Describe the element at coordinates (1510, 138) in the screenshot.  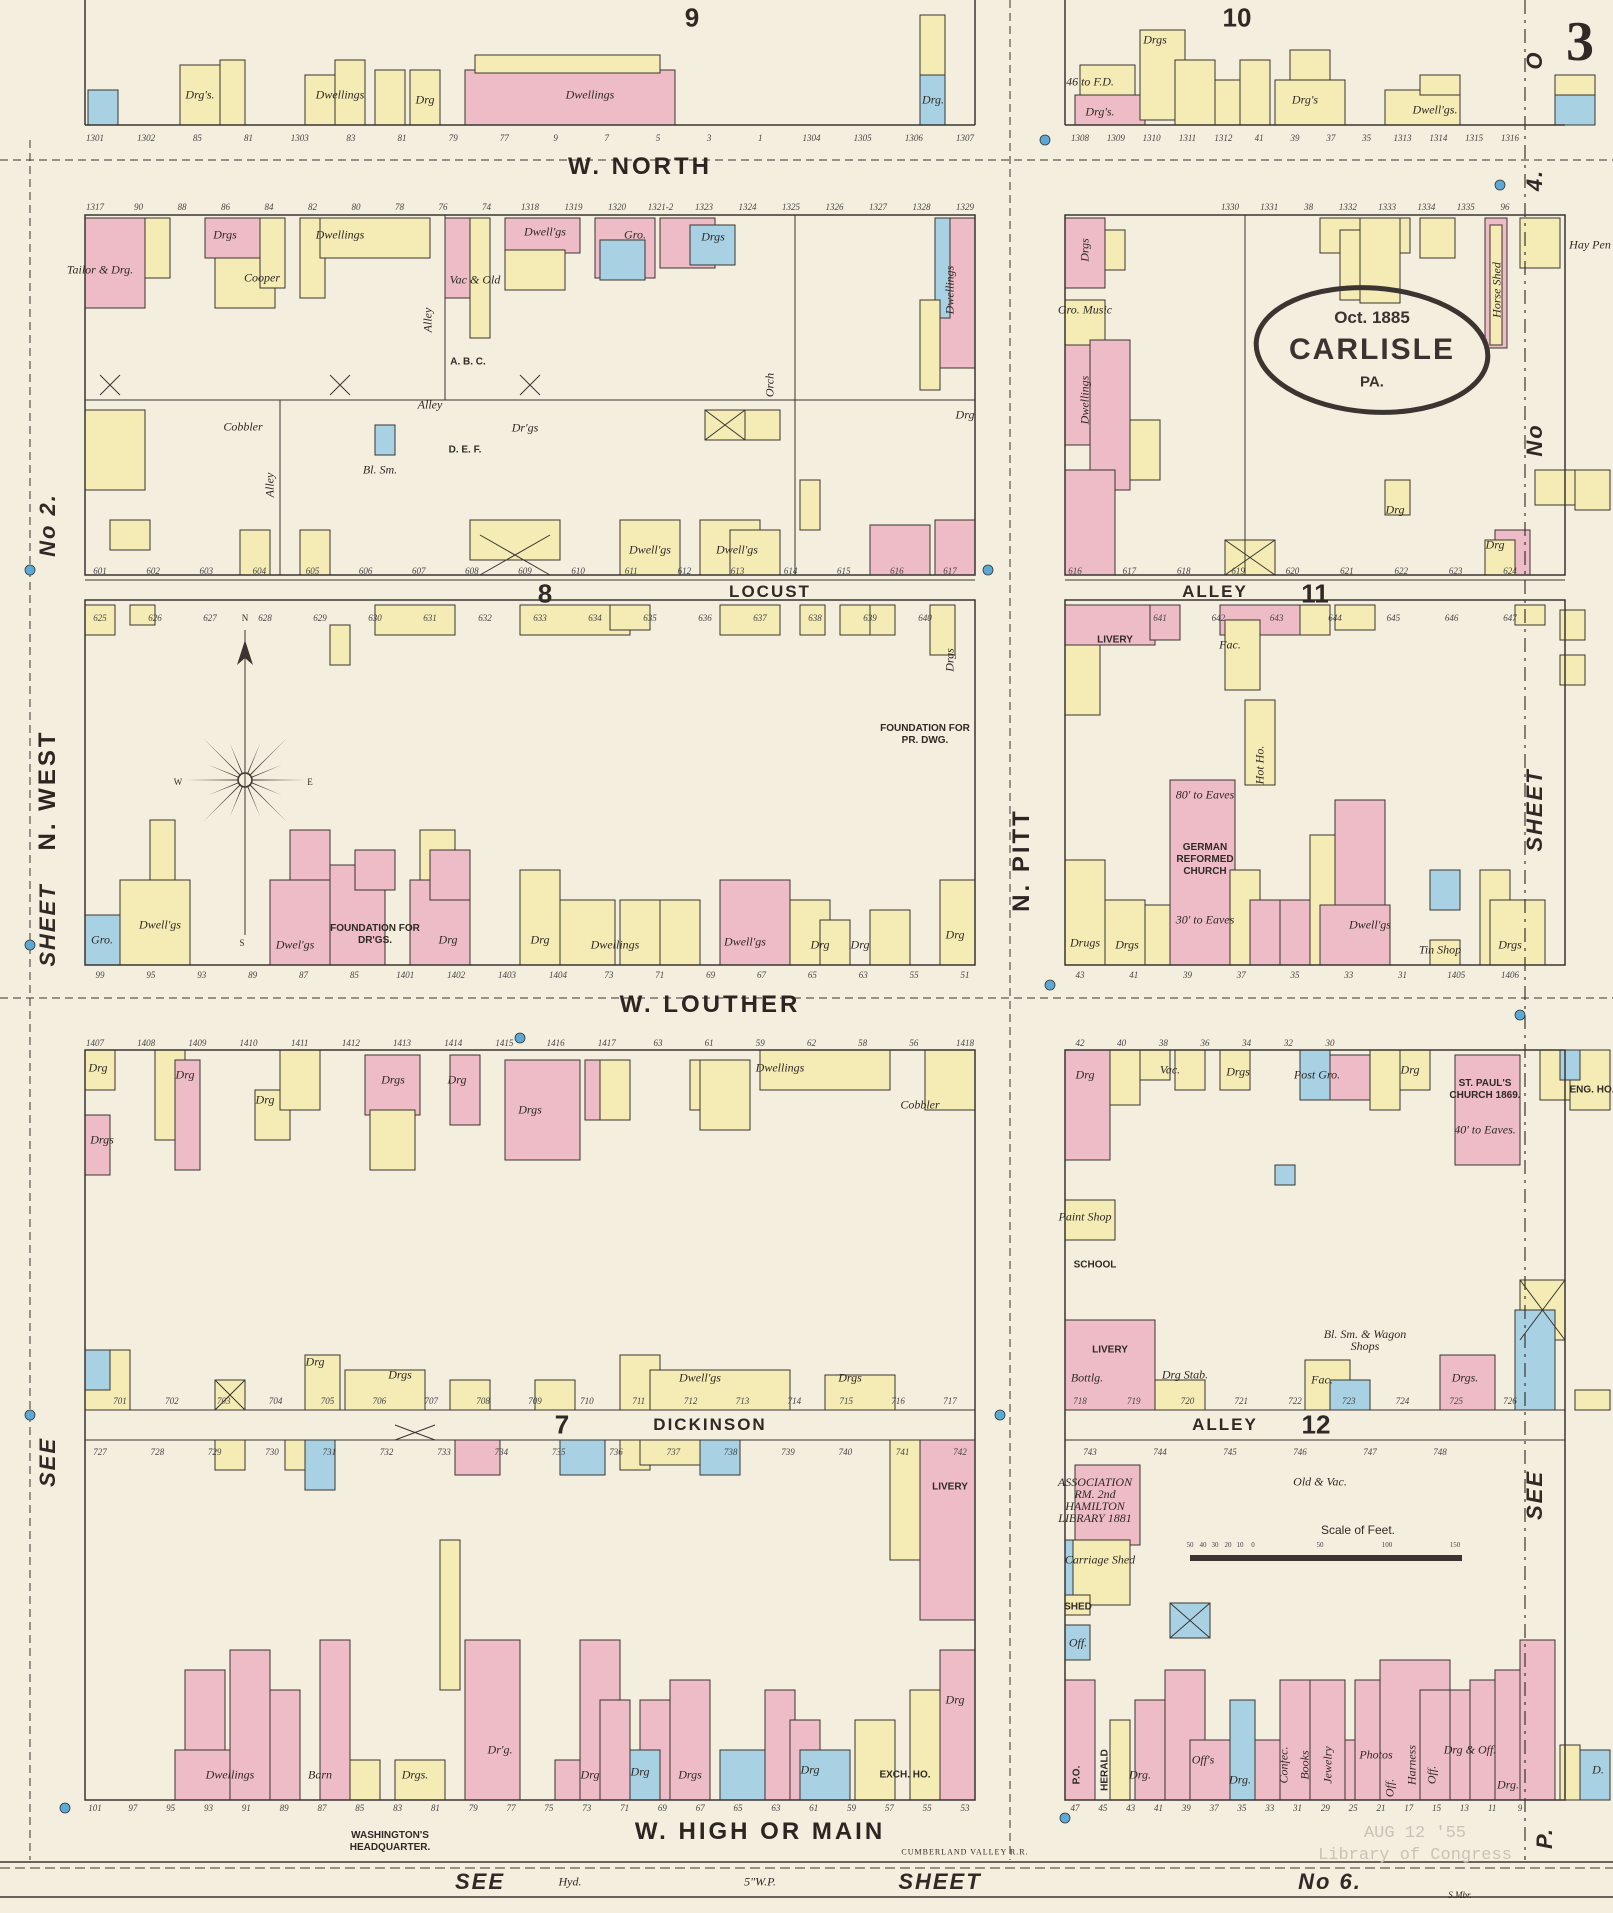
I see `address-number: 1316` at that location.